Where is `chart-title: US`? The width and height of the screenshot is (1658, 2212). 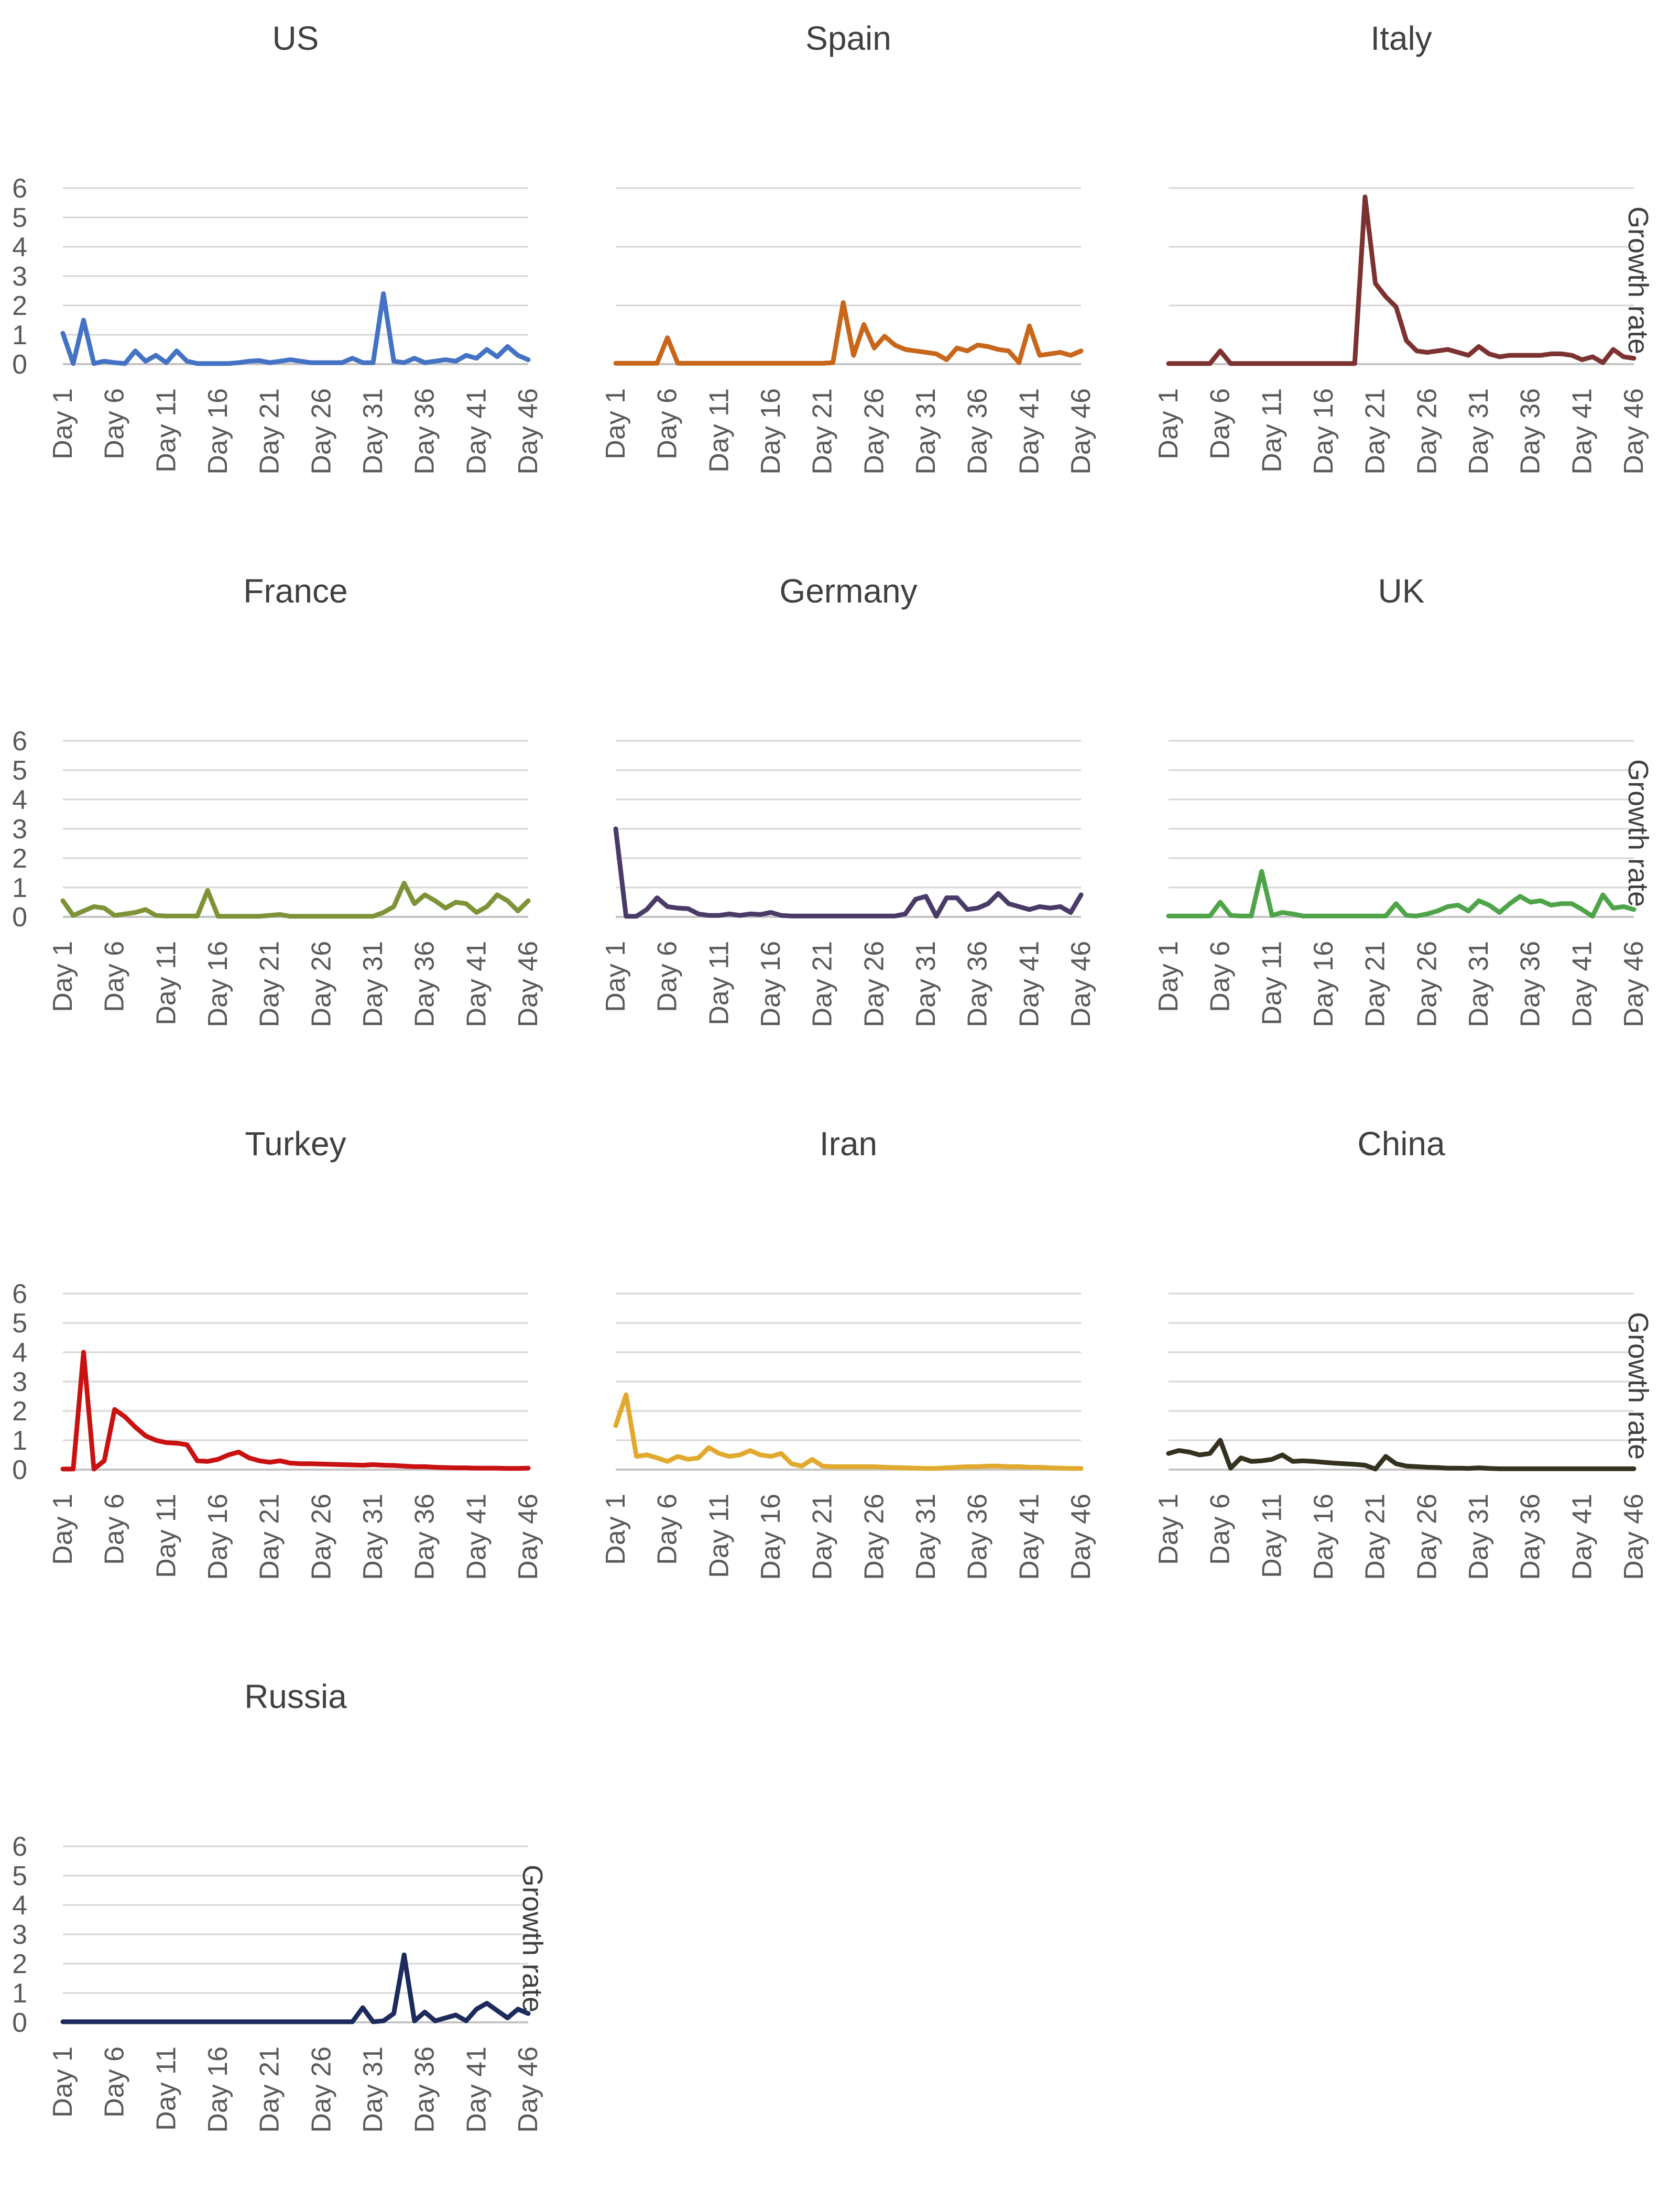 chart-title: US is located at coordinates (296, 38).